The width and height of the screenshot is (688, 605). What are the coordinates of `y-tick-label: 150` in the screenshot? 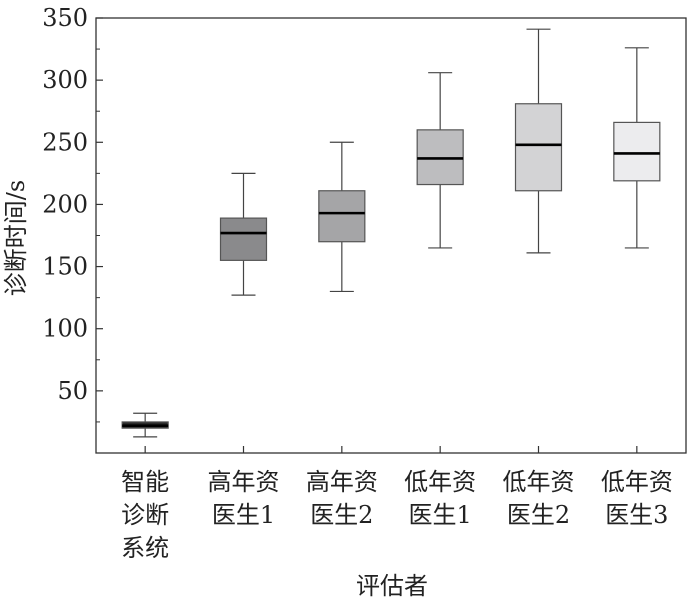 It's located at (65, 267).